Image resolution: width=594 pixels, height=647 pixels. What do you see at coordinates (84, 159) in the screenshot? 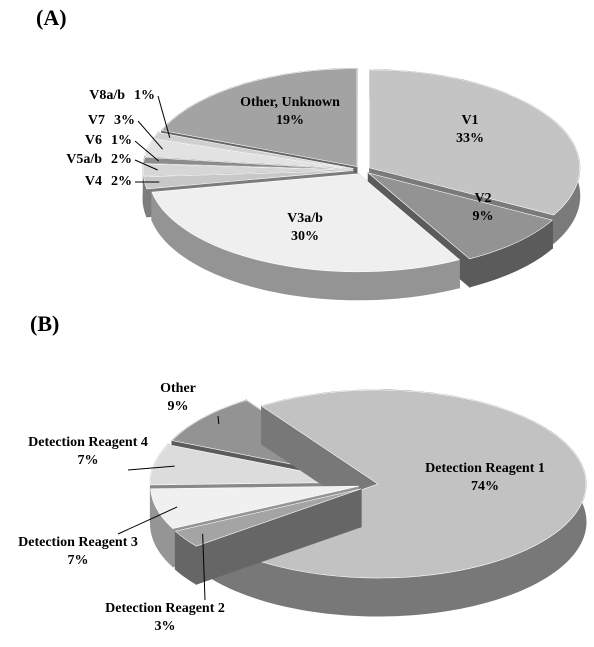
I see `slice-label: V5a/b` at bounding box center [84, 159].